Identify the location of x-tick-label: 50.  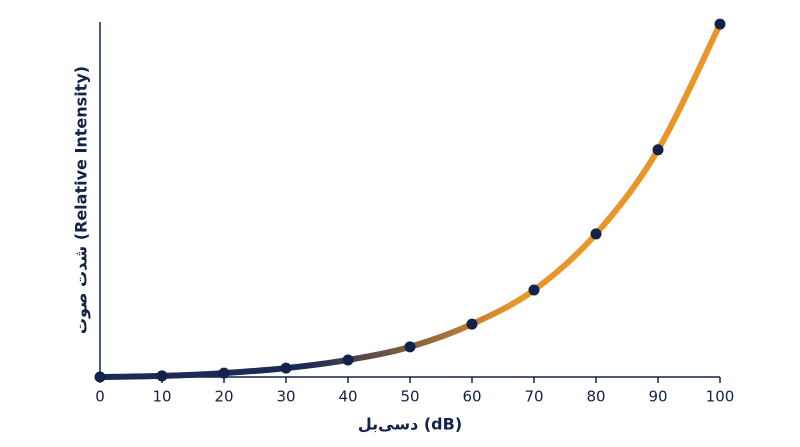
(409, 397).